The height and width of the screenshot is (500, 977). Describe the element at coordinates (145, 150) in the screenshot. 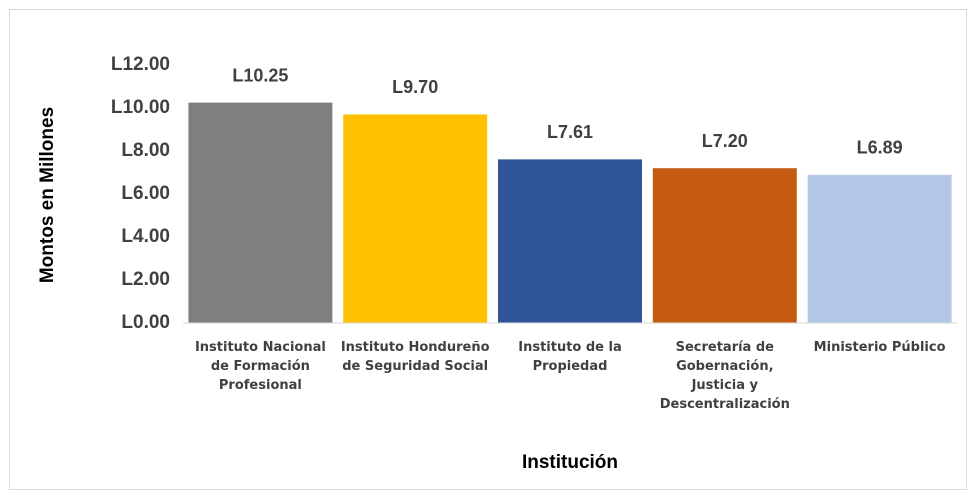

I see `y-tick-label: L8.00` at that location.